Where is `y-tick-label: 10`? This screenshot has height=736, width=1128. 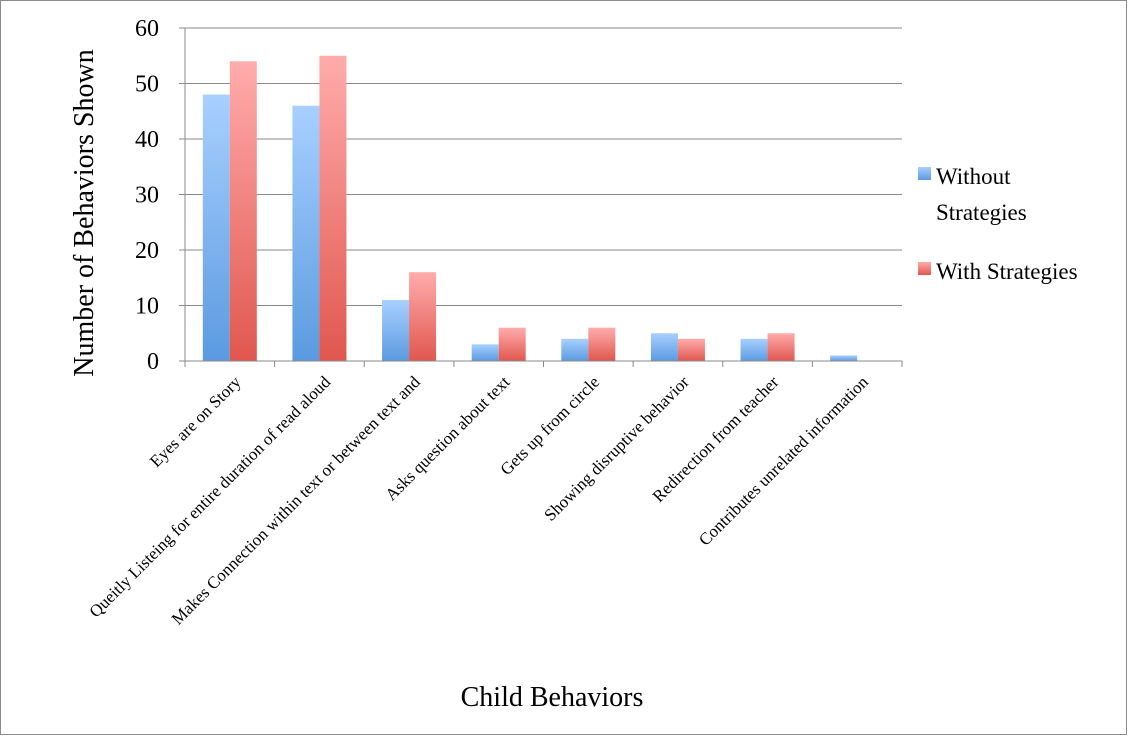 y-tick-label: 10 is located at coordinates (147, 307).